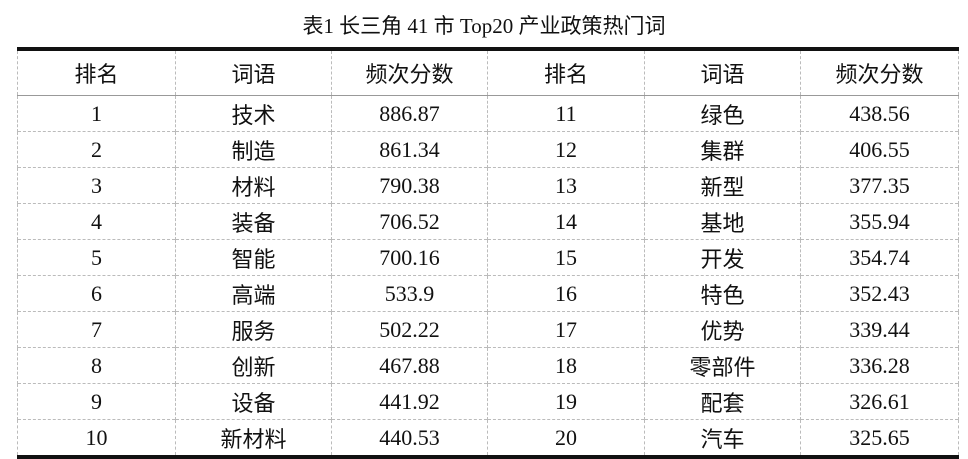  What do you see at coordinates (722, 365) in the screenshot?
I see `word-cell: 零部件` at bounding box center [722, 365].